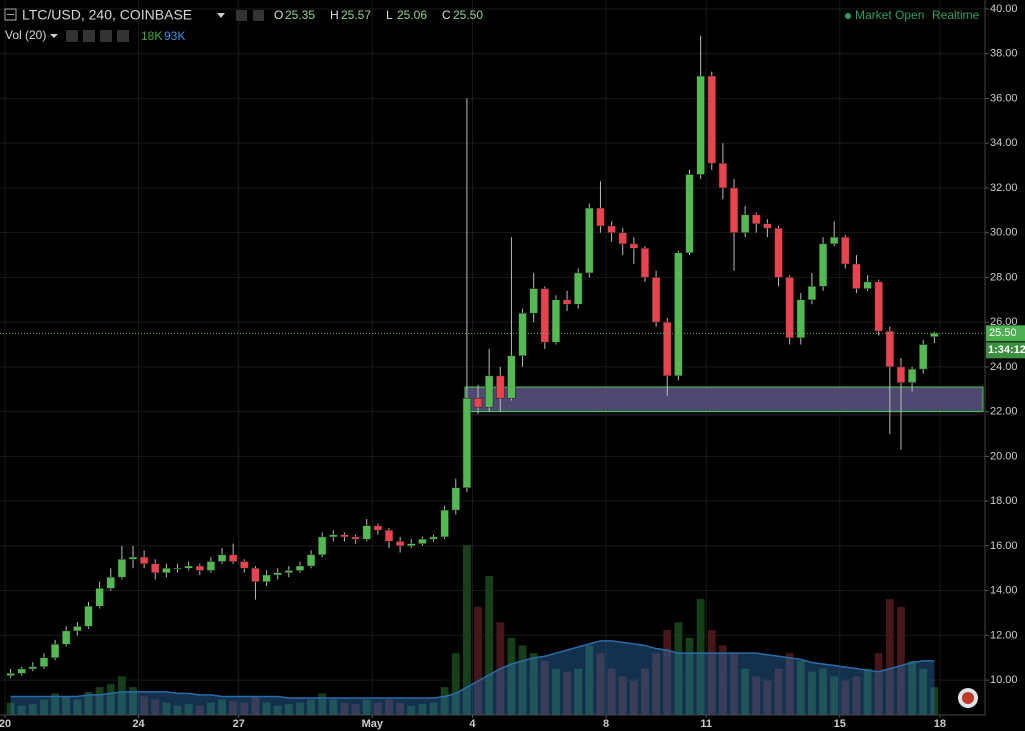 The image size is (1025, 731). I want to click on study-dropdown, so click(54, 36).